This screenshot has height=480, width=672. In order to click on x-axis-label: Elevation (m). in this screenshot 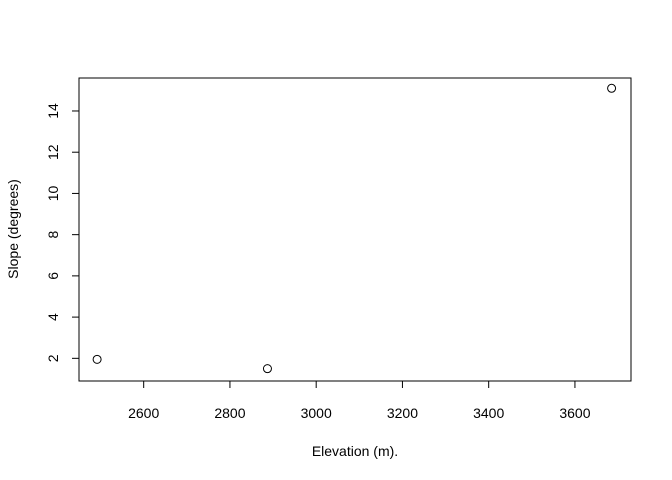, I will do `click(355, 451)`.